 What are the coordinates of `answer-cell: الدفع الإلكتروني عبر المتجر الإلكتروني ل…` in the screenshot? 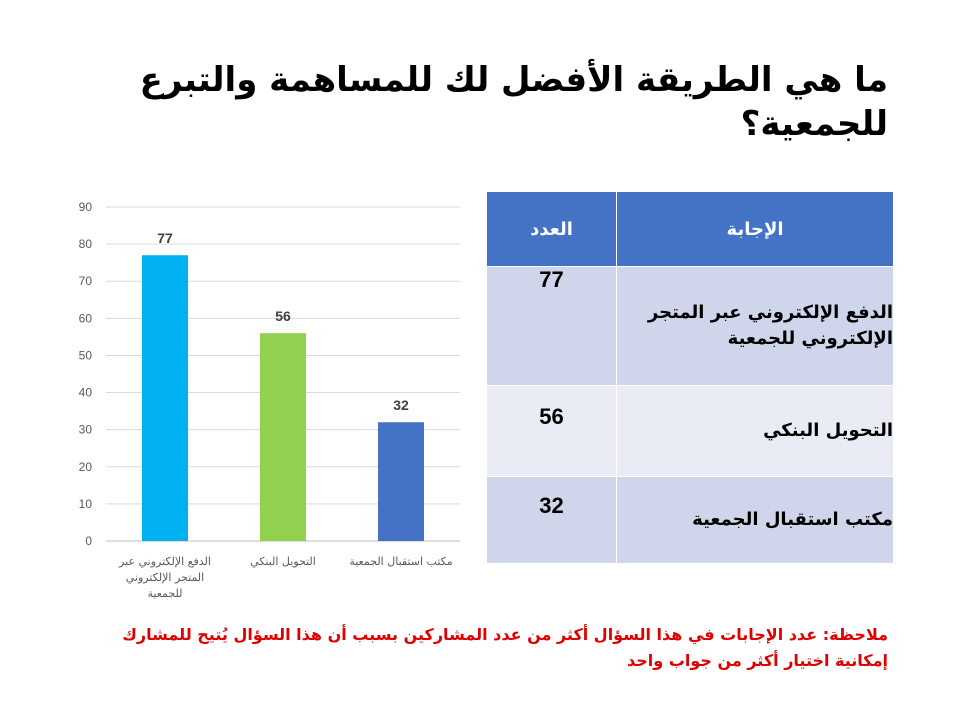 It's located at (755, 326).